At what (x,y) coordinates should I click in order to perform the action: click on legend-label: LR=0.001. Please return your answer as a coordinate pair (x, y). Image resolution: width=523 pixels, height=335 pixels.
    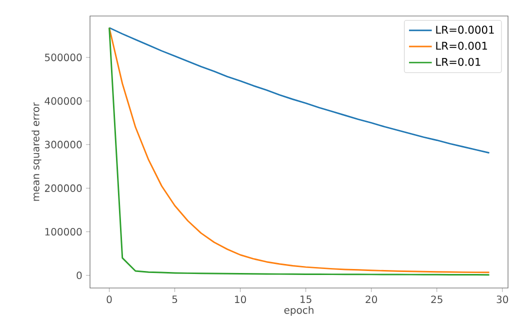
    Looking at the image, I should click on (462, 46).